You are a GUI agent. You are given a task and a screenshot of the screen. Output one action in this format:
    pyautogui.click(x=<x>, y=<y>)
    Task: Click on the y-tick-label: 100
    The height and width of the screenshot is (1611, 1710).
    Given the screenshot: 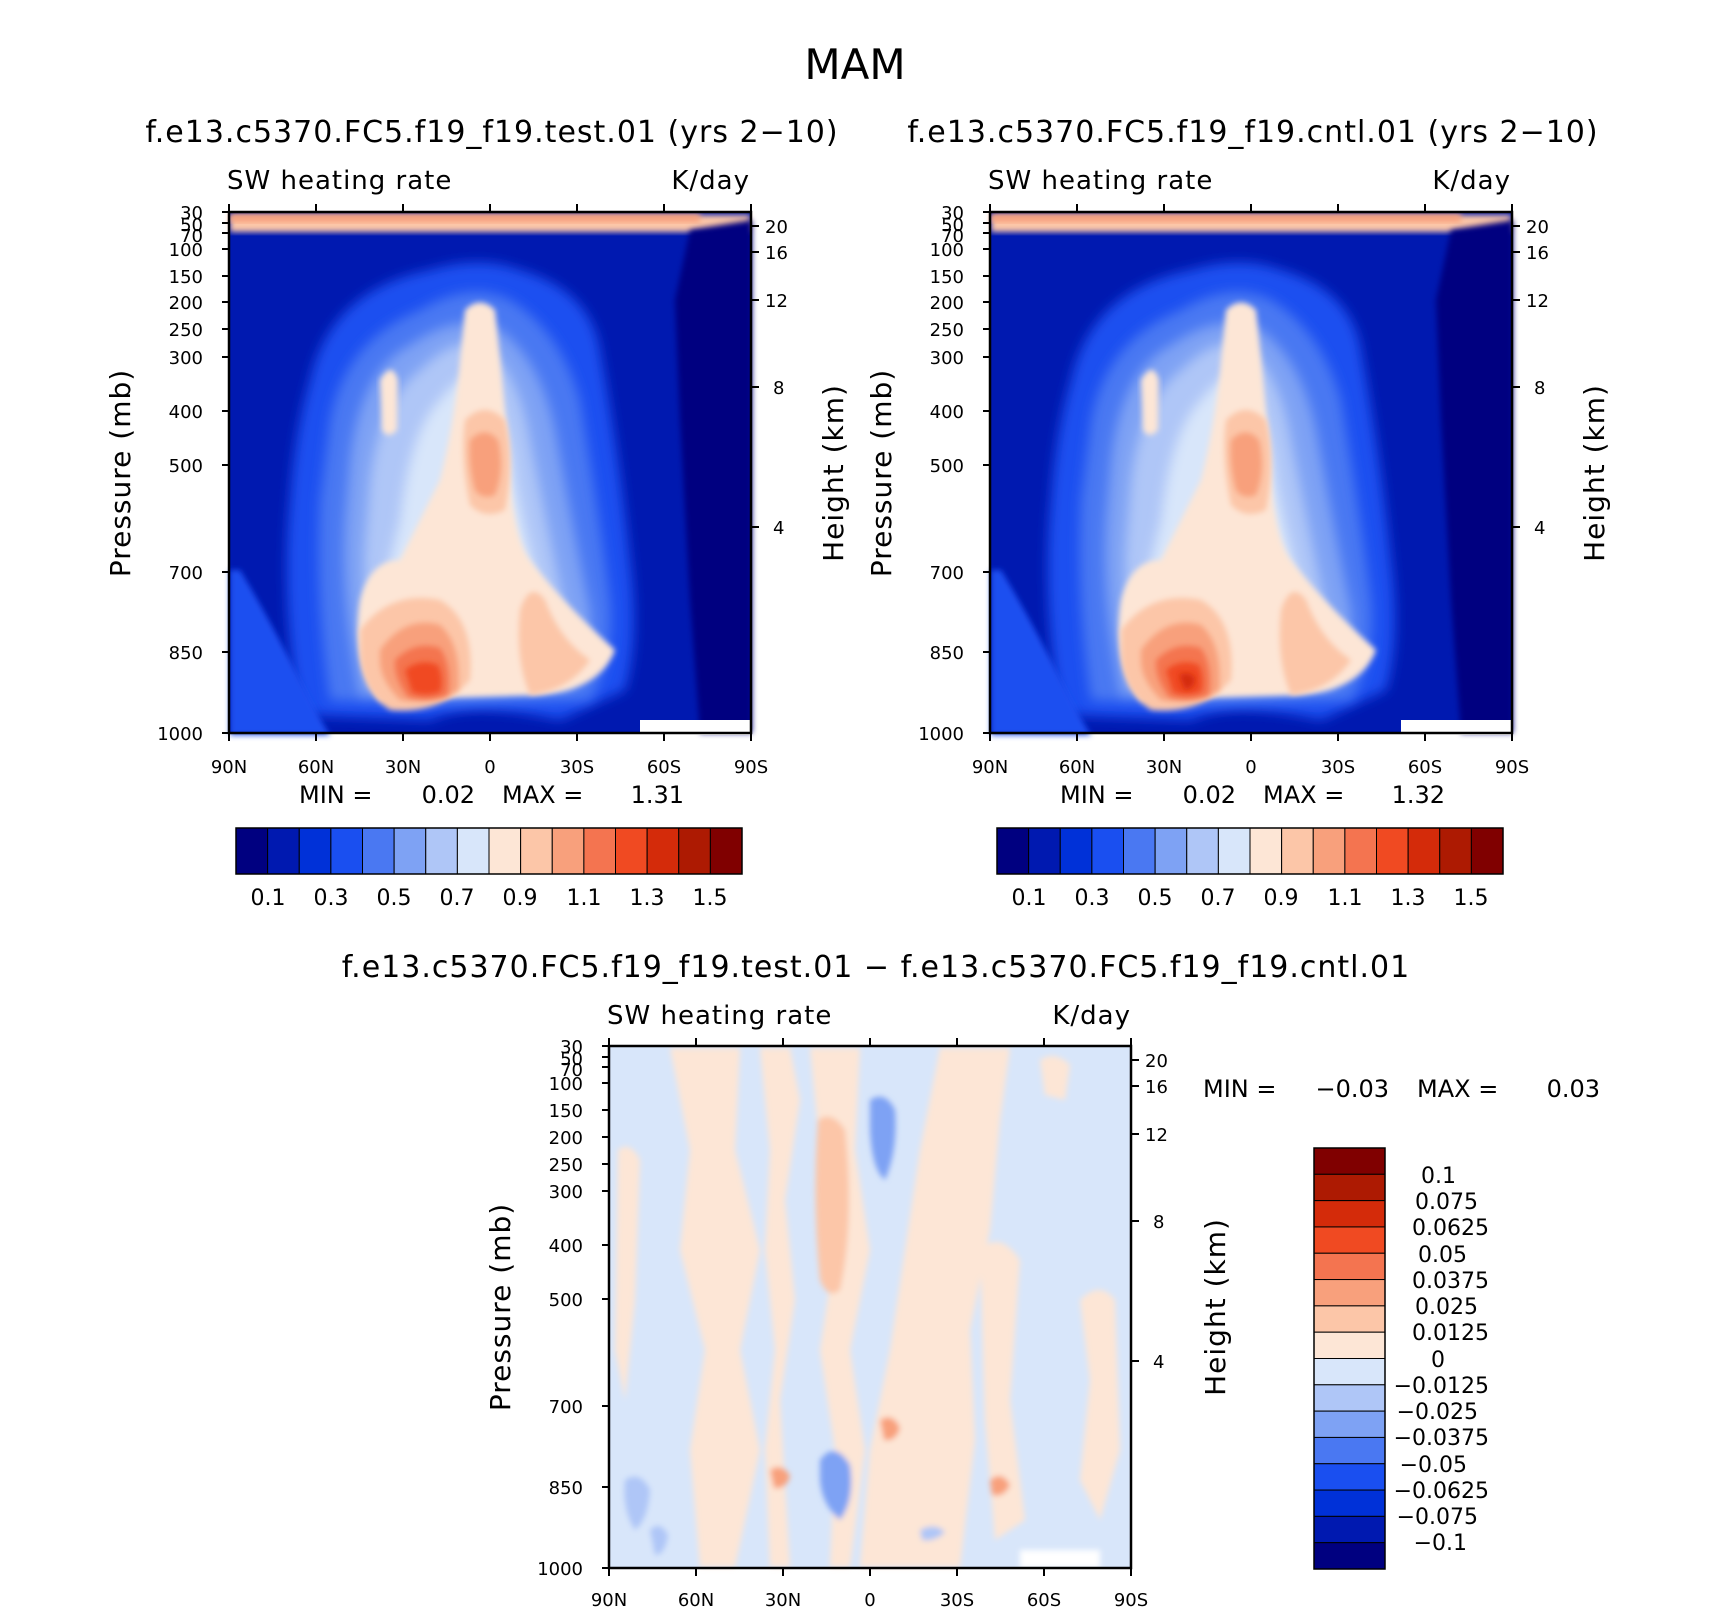 What is the action you would take?
    pyautogui.click(x=947, y=250)
    